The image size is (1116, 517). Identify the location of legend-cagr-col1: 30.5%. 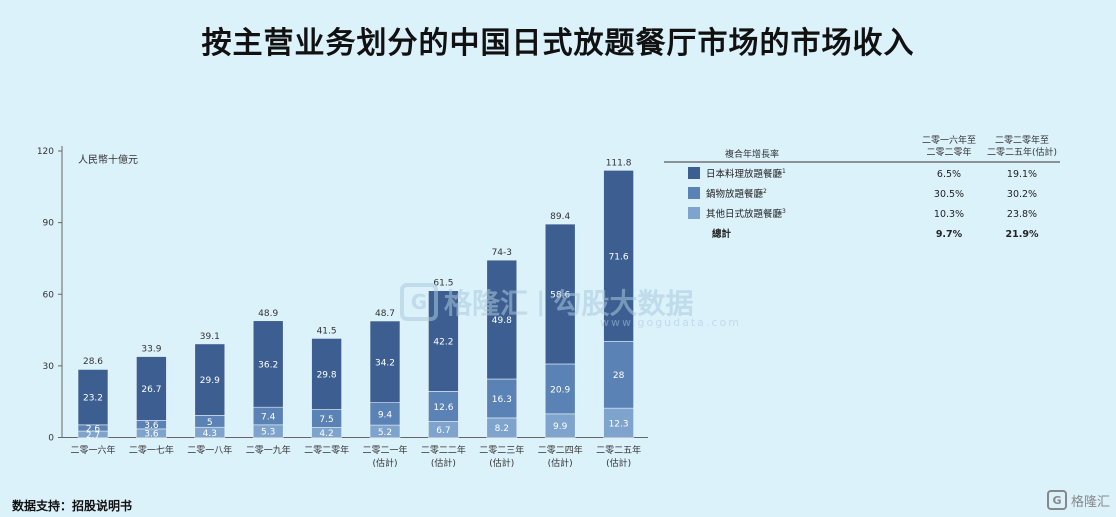
(949, 194).